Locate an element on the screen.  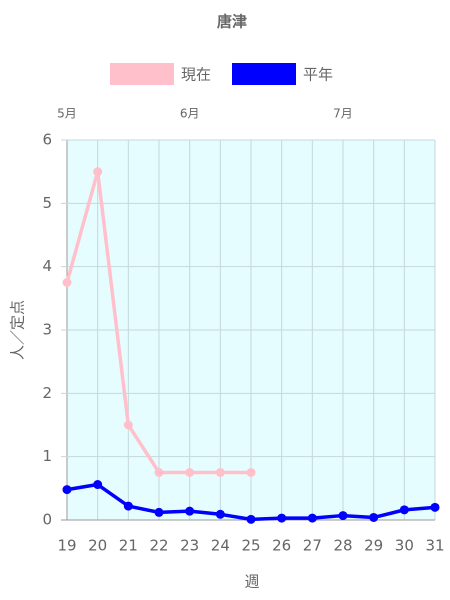
legend-label: 平年 is located at coordinates (318, 75).